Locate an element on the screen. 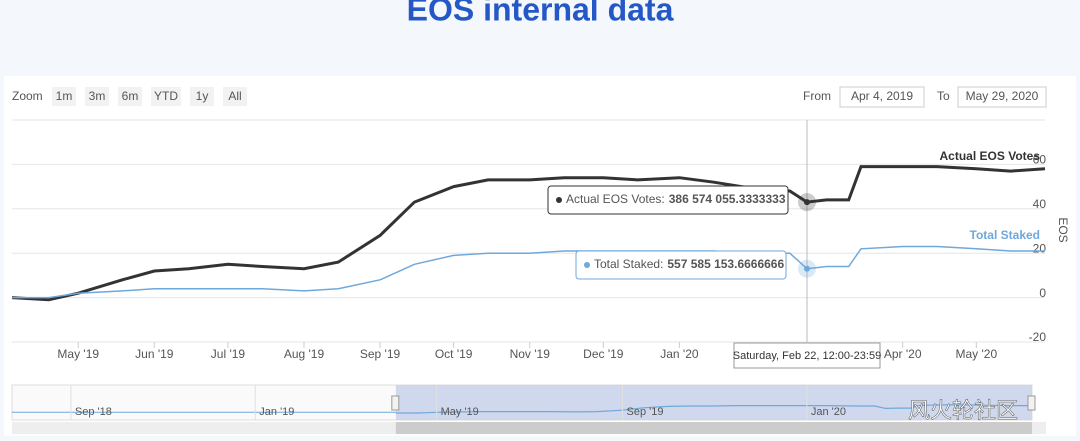  tooltip-label: Total Staked: is located at coordinates (628, 264).